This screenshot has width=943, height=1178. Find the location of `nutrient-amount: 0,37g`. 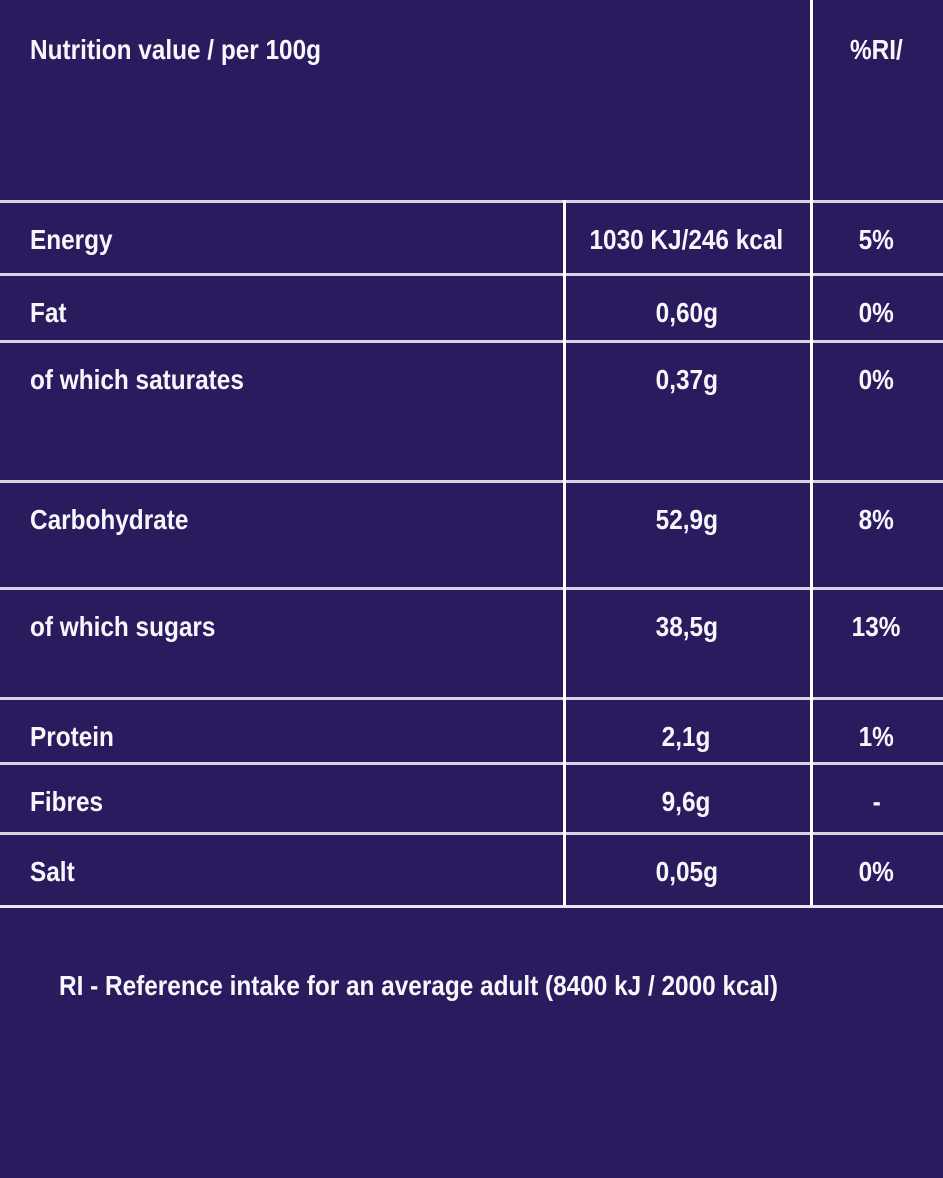

nutrient-amount: 0,37g is located at coordinates (686, 379).